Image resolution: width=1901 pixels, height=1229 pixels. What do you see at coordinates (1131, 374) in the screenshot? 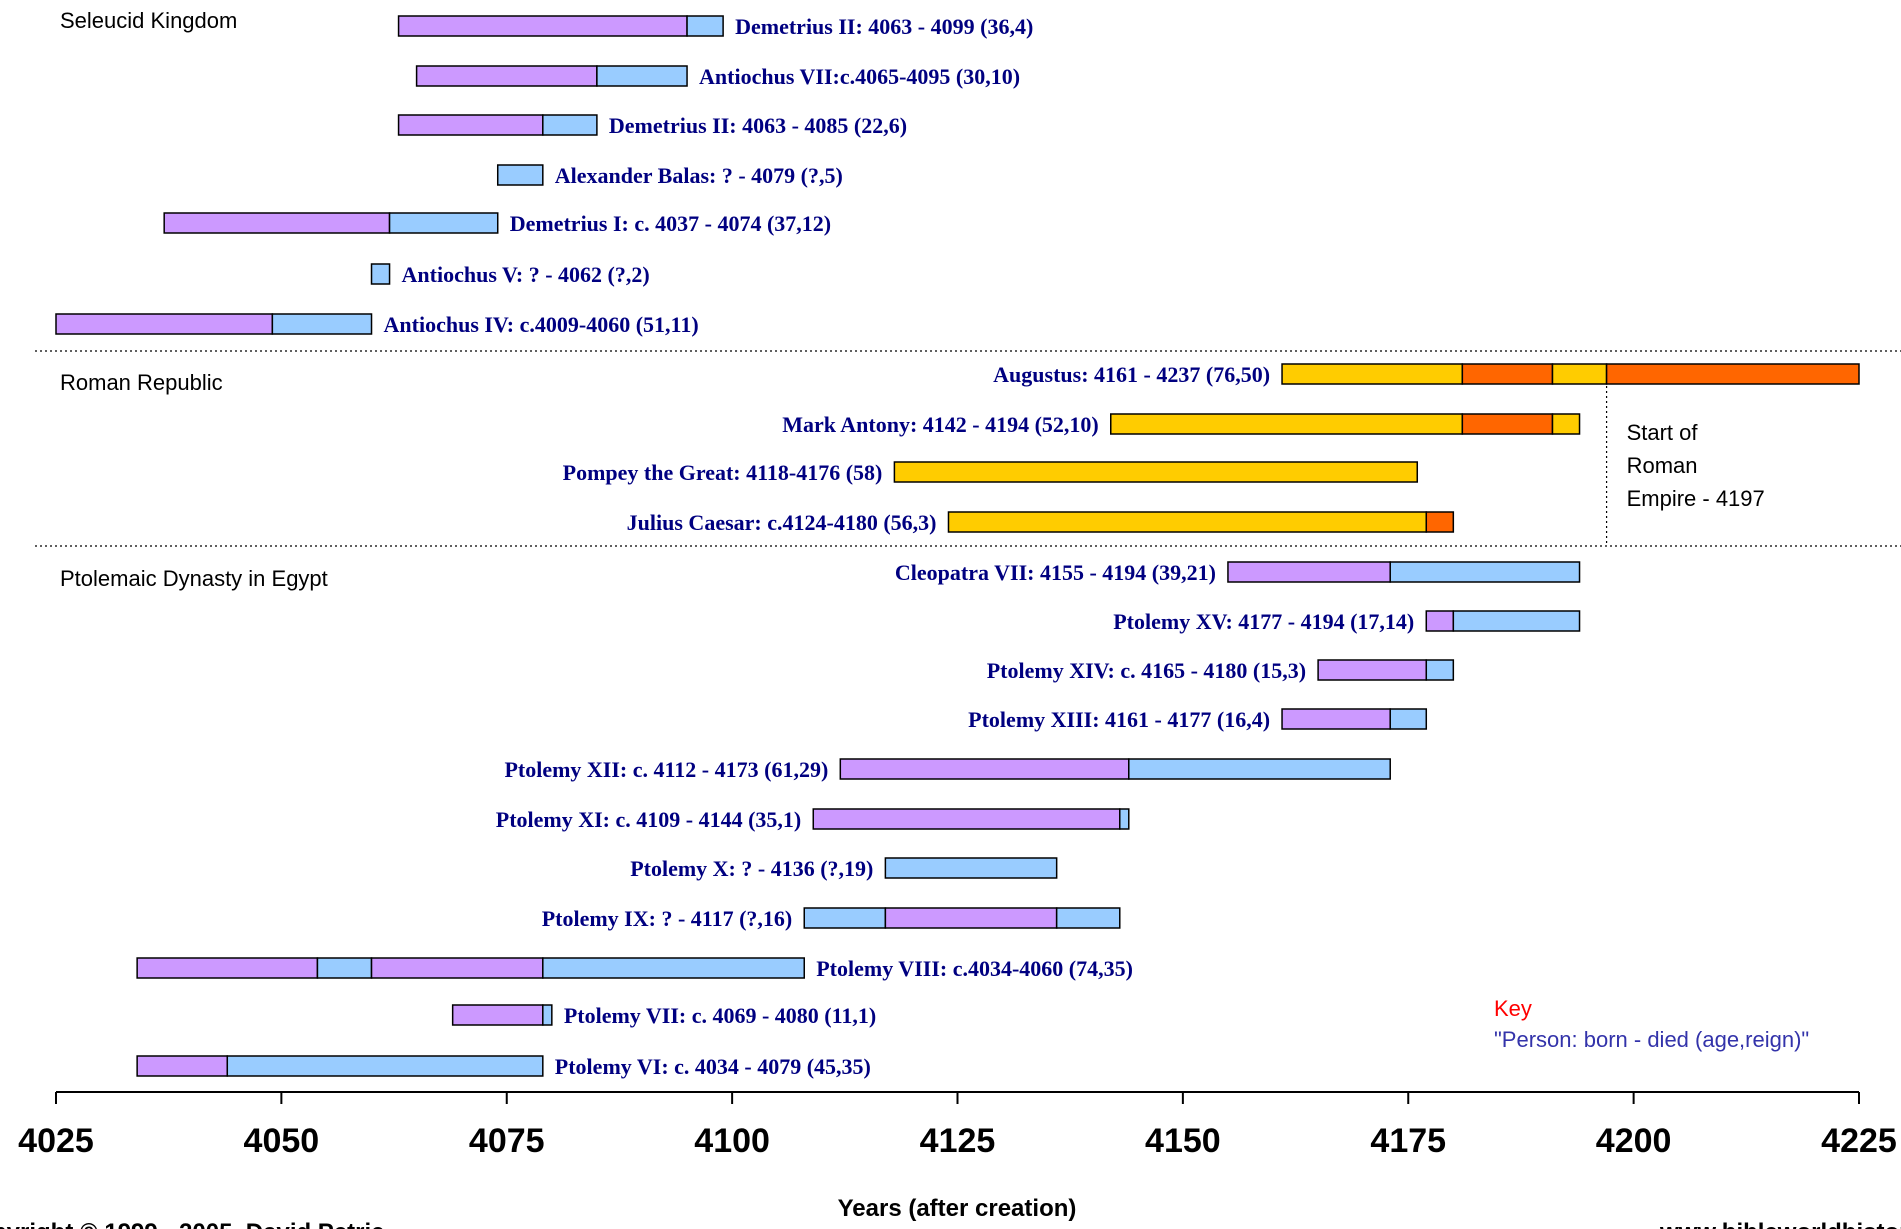
I see `row-label: Augustus: 4161 - 4237 (76,50)` at bounding box center [1131, 374].